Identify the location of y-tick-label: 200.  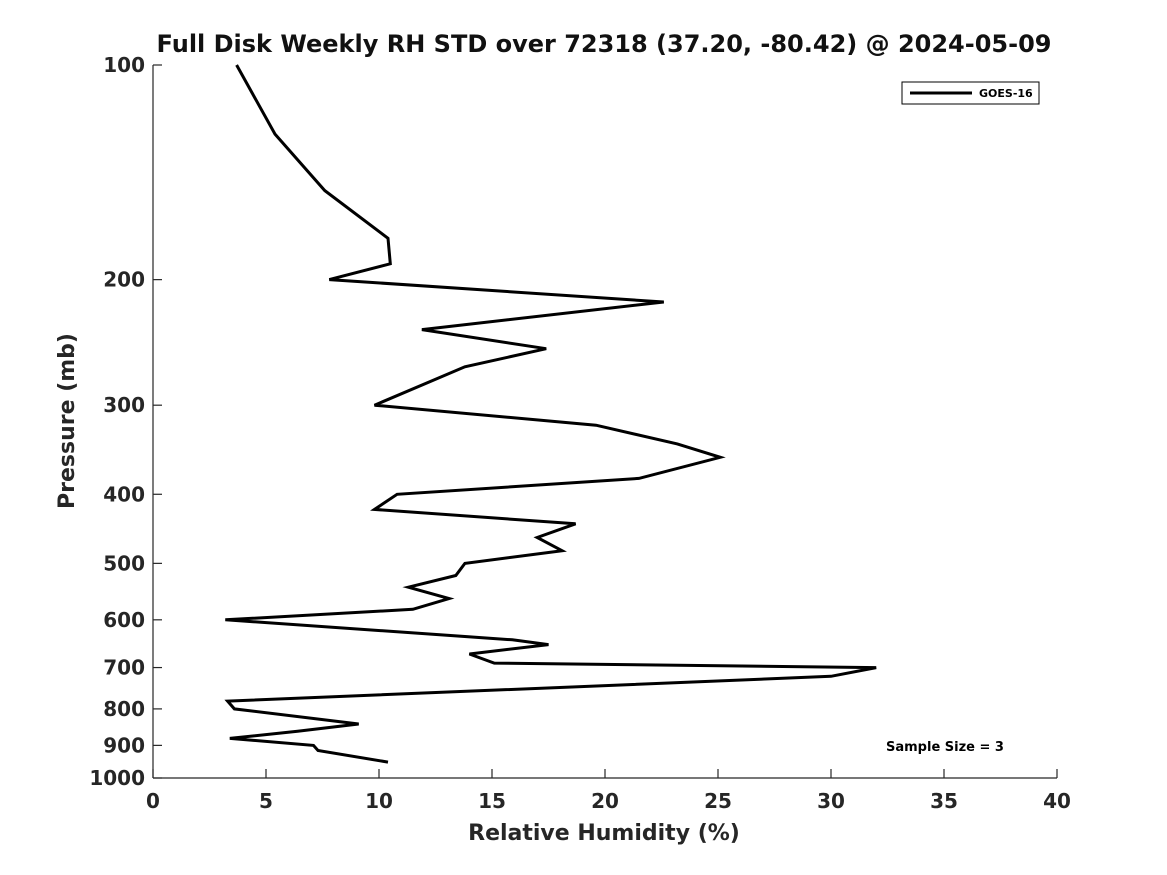
(124, 280).